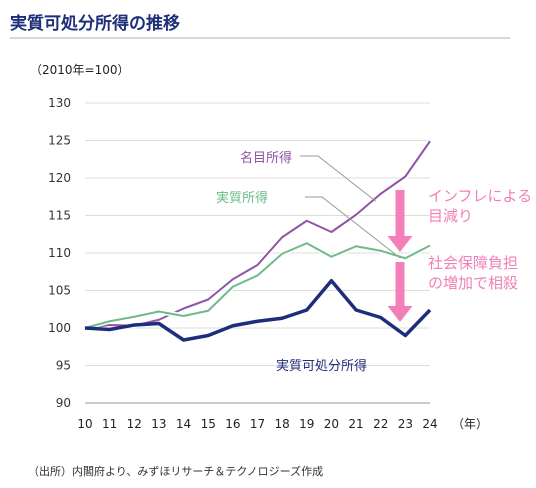 Image resolution: width=536 pixels, height=488 pixels. What do you see at coordinates (59, 328) in the screenshot?
I see `y-tick-label: 100` at bounding box center [59, 328].